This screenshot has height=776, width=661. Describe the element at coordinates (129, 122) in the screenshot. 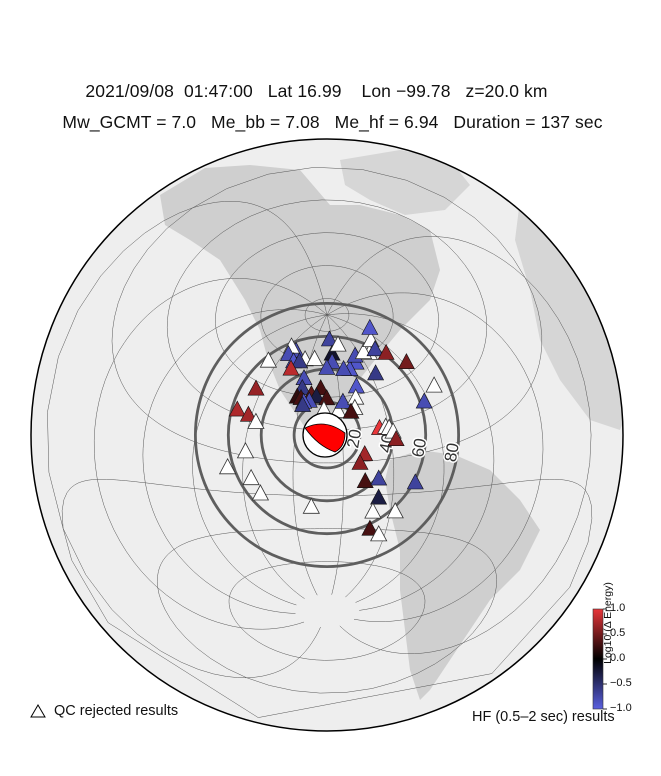

I see `mw-gcmt: Mw_GCMT = 7.0` at that location.